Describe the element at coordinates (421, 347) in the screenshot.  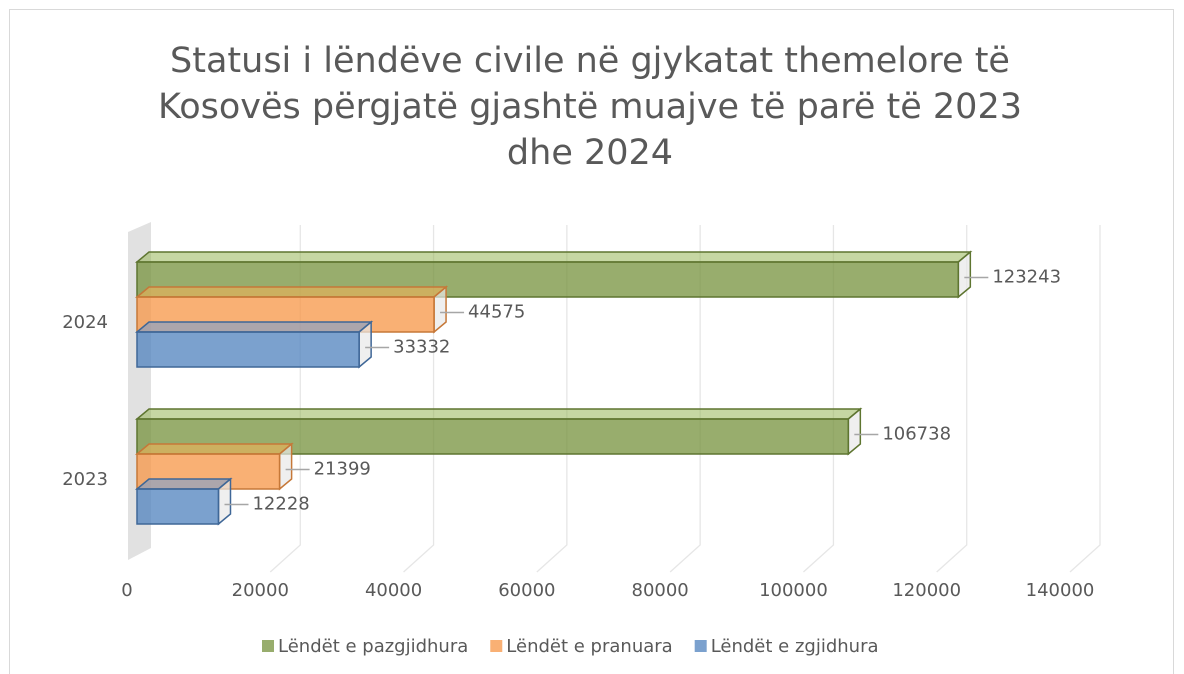
I see `data-label: 33332` at that location.